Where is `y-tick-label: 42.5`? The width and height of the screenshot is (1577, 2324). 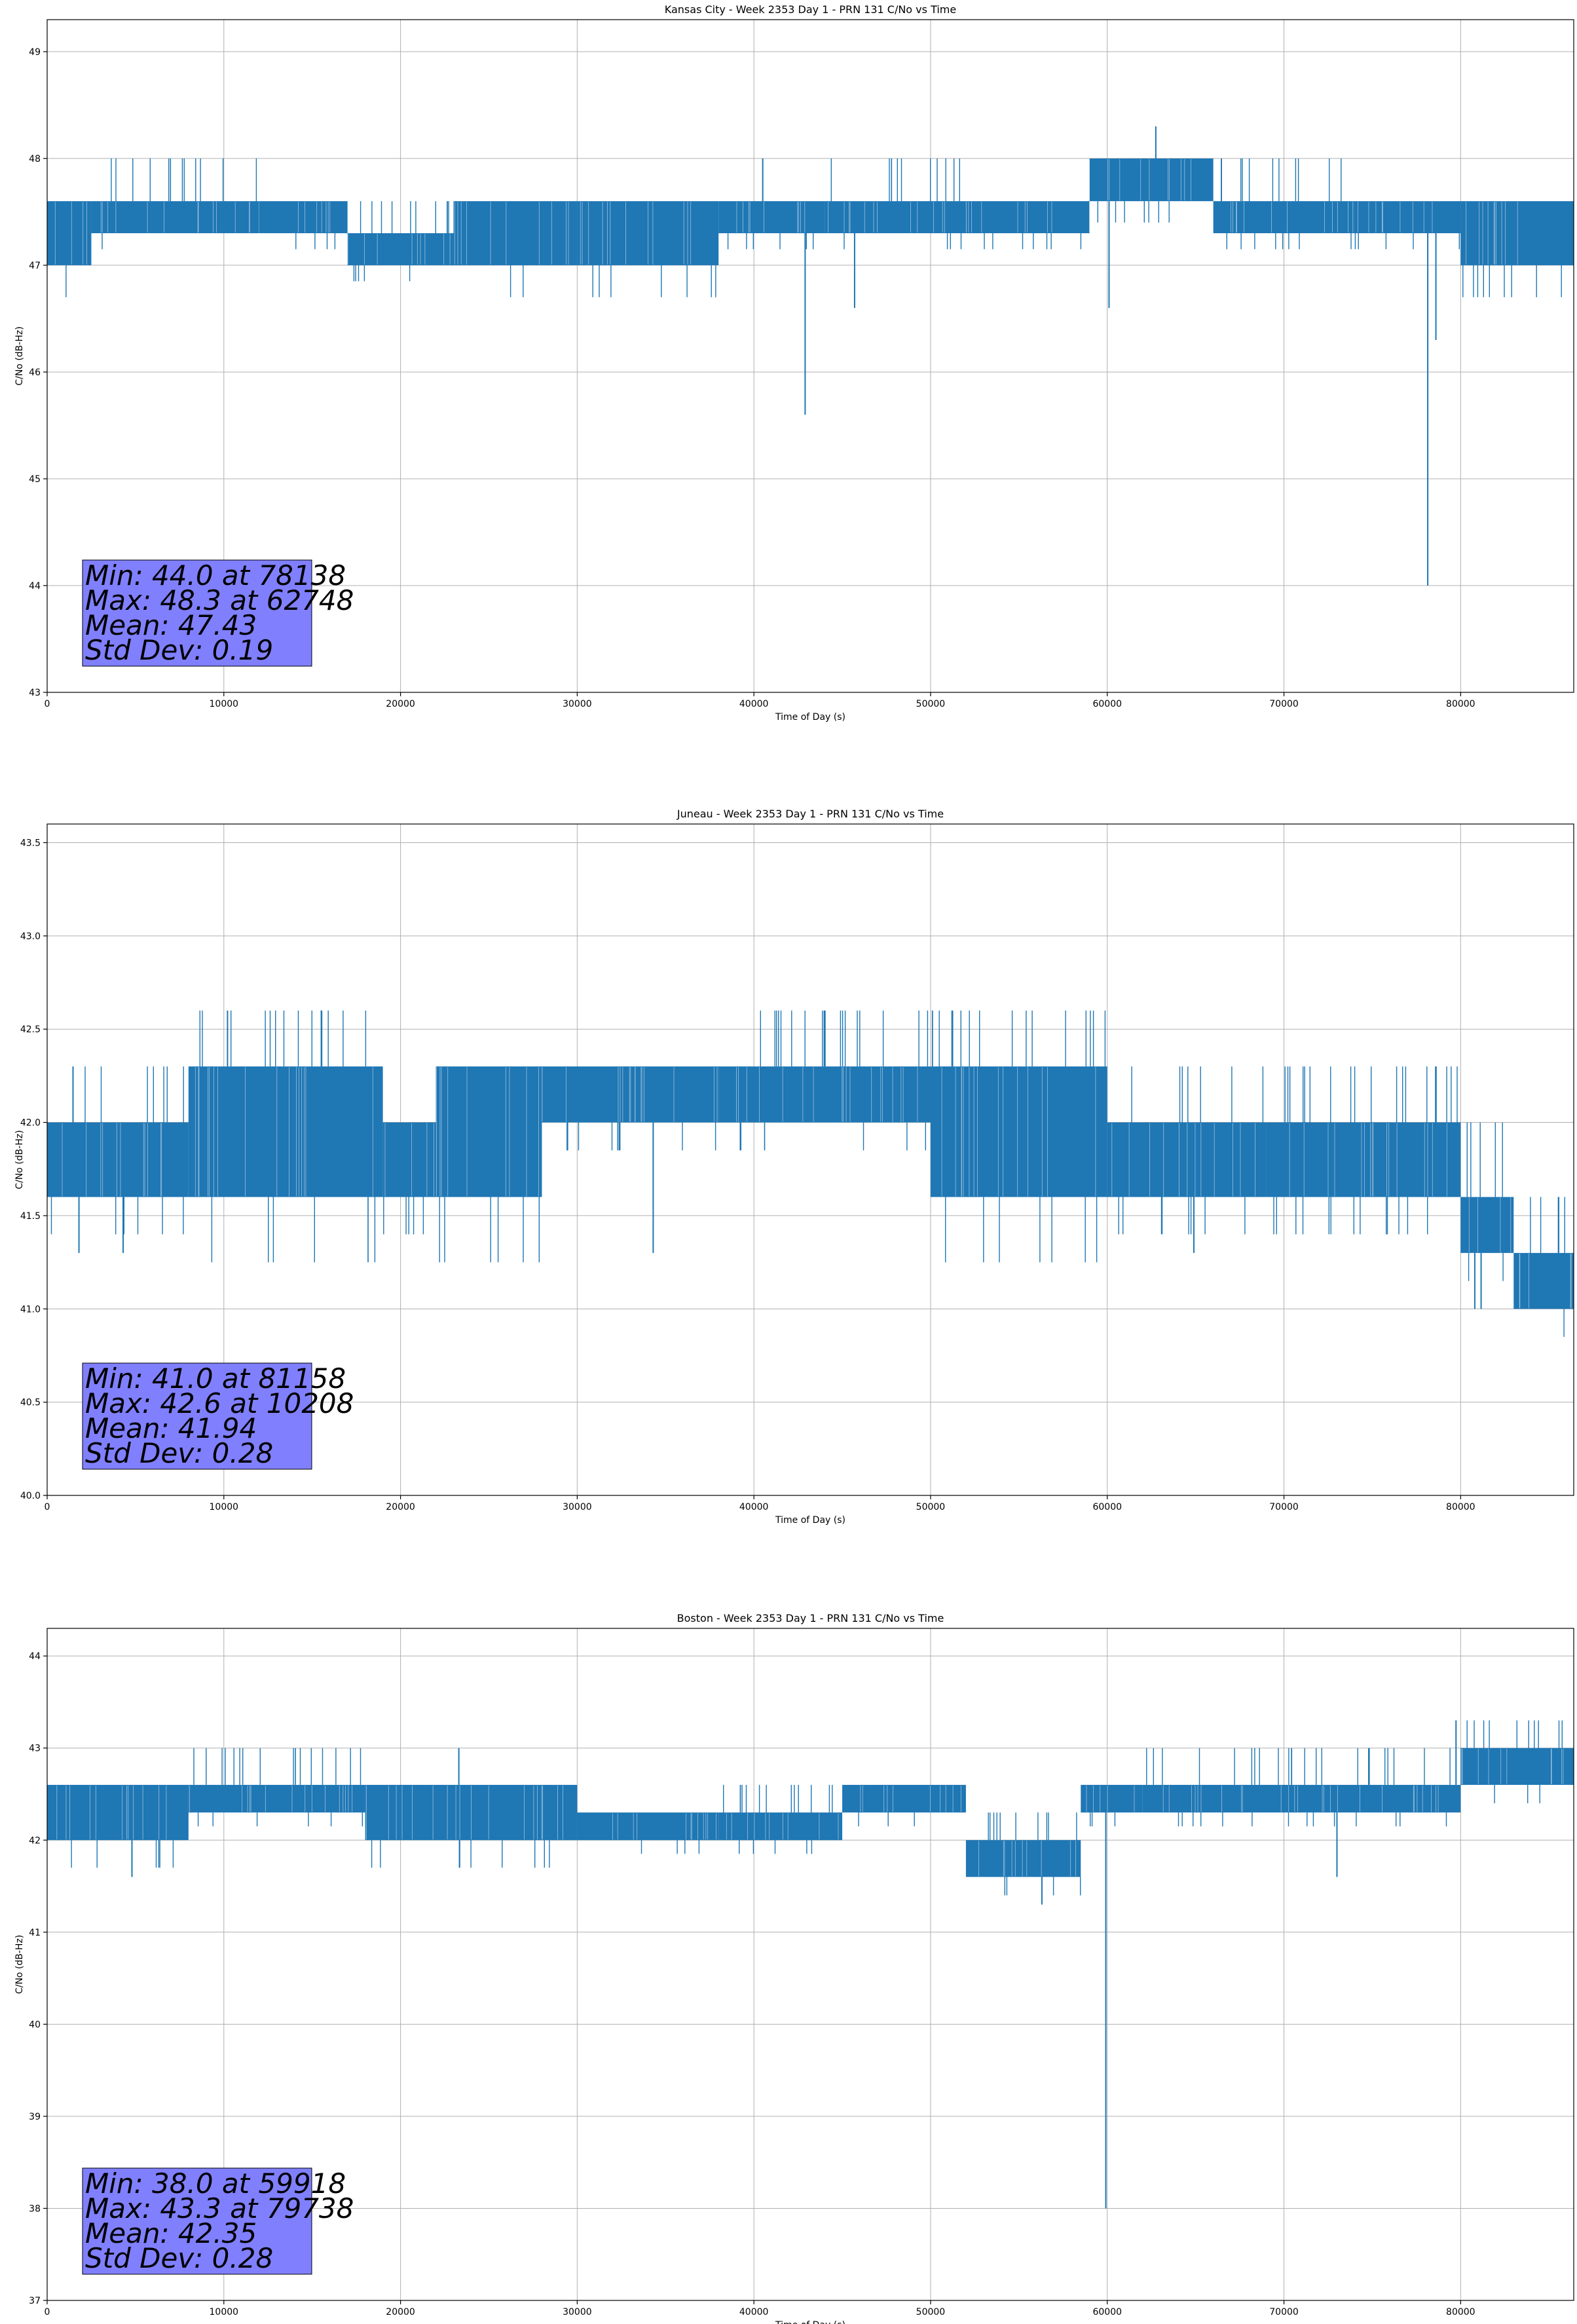
y-tick-label: 42.5 is located at coordinates (30, 1029).